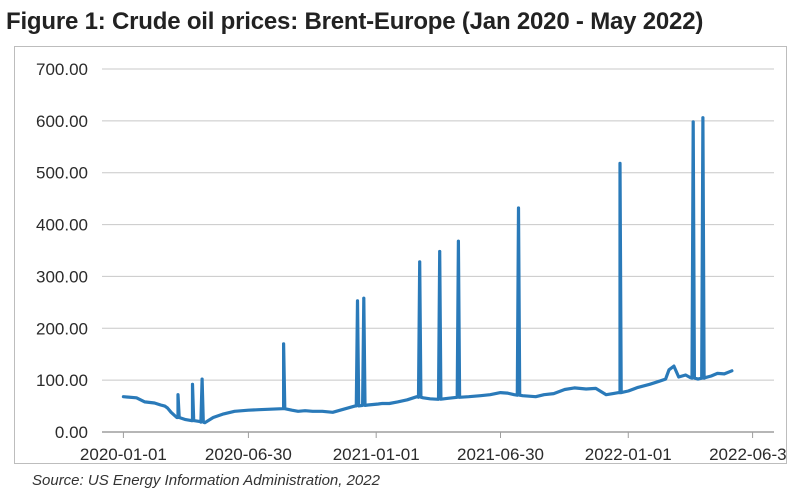  What do you see at coordinates (248, 454) in the screenshot?
I see `x-tick-label: 2020-06-30` at bounding box center [248, 454].